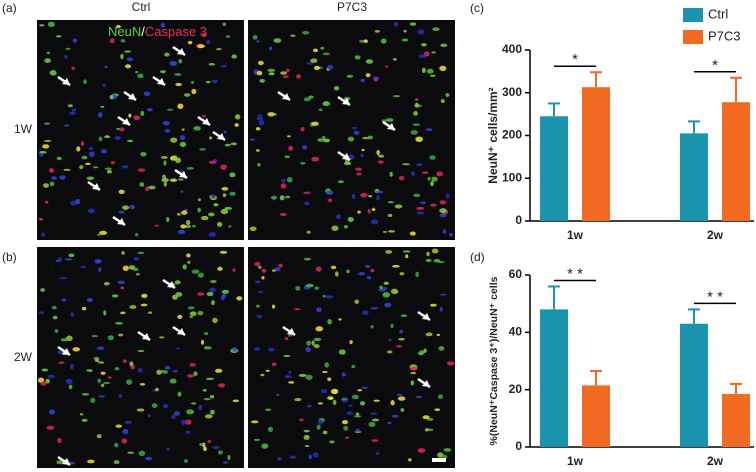 The width and height of the screenshot is (756, 472). What do you see at coordinates (351, 130) in the screenshot?
I see `micrograph` at bounding box center [351, 130].